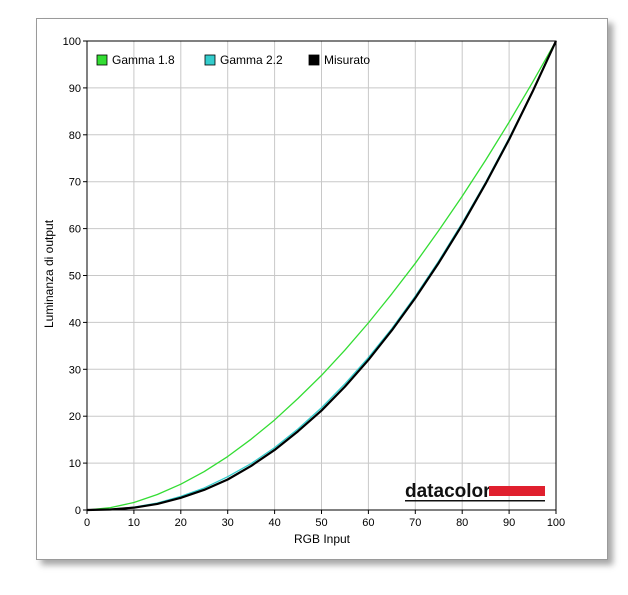 The image size is (628, 595). I want to click on x-tick-label: 30, so click(228, 523).